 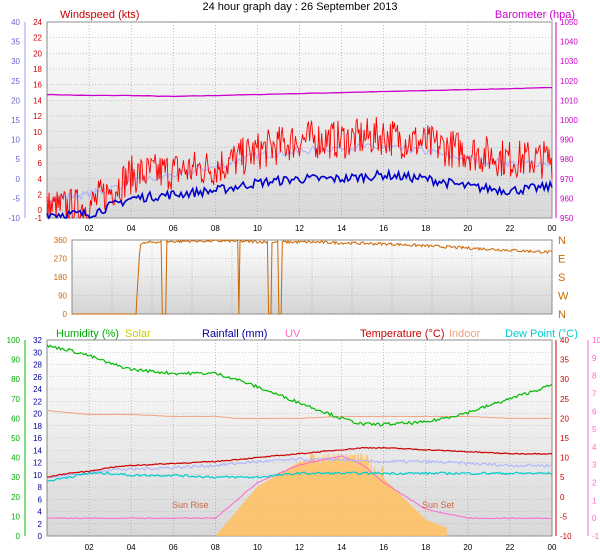 I want to click on direction-series, so click(x=312, y=277).